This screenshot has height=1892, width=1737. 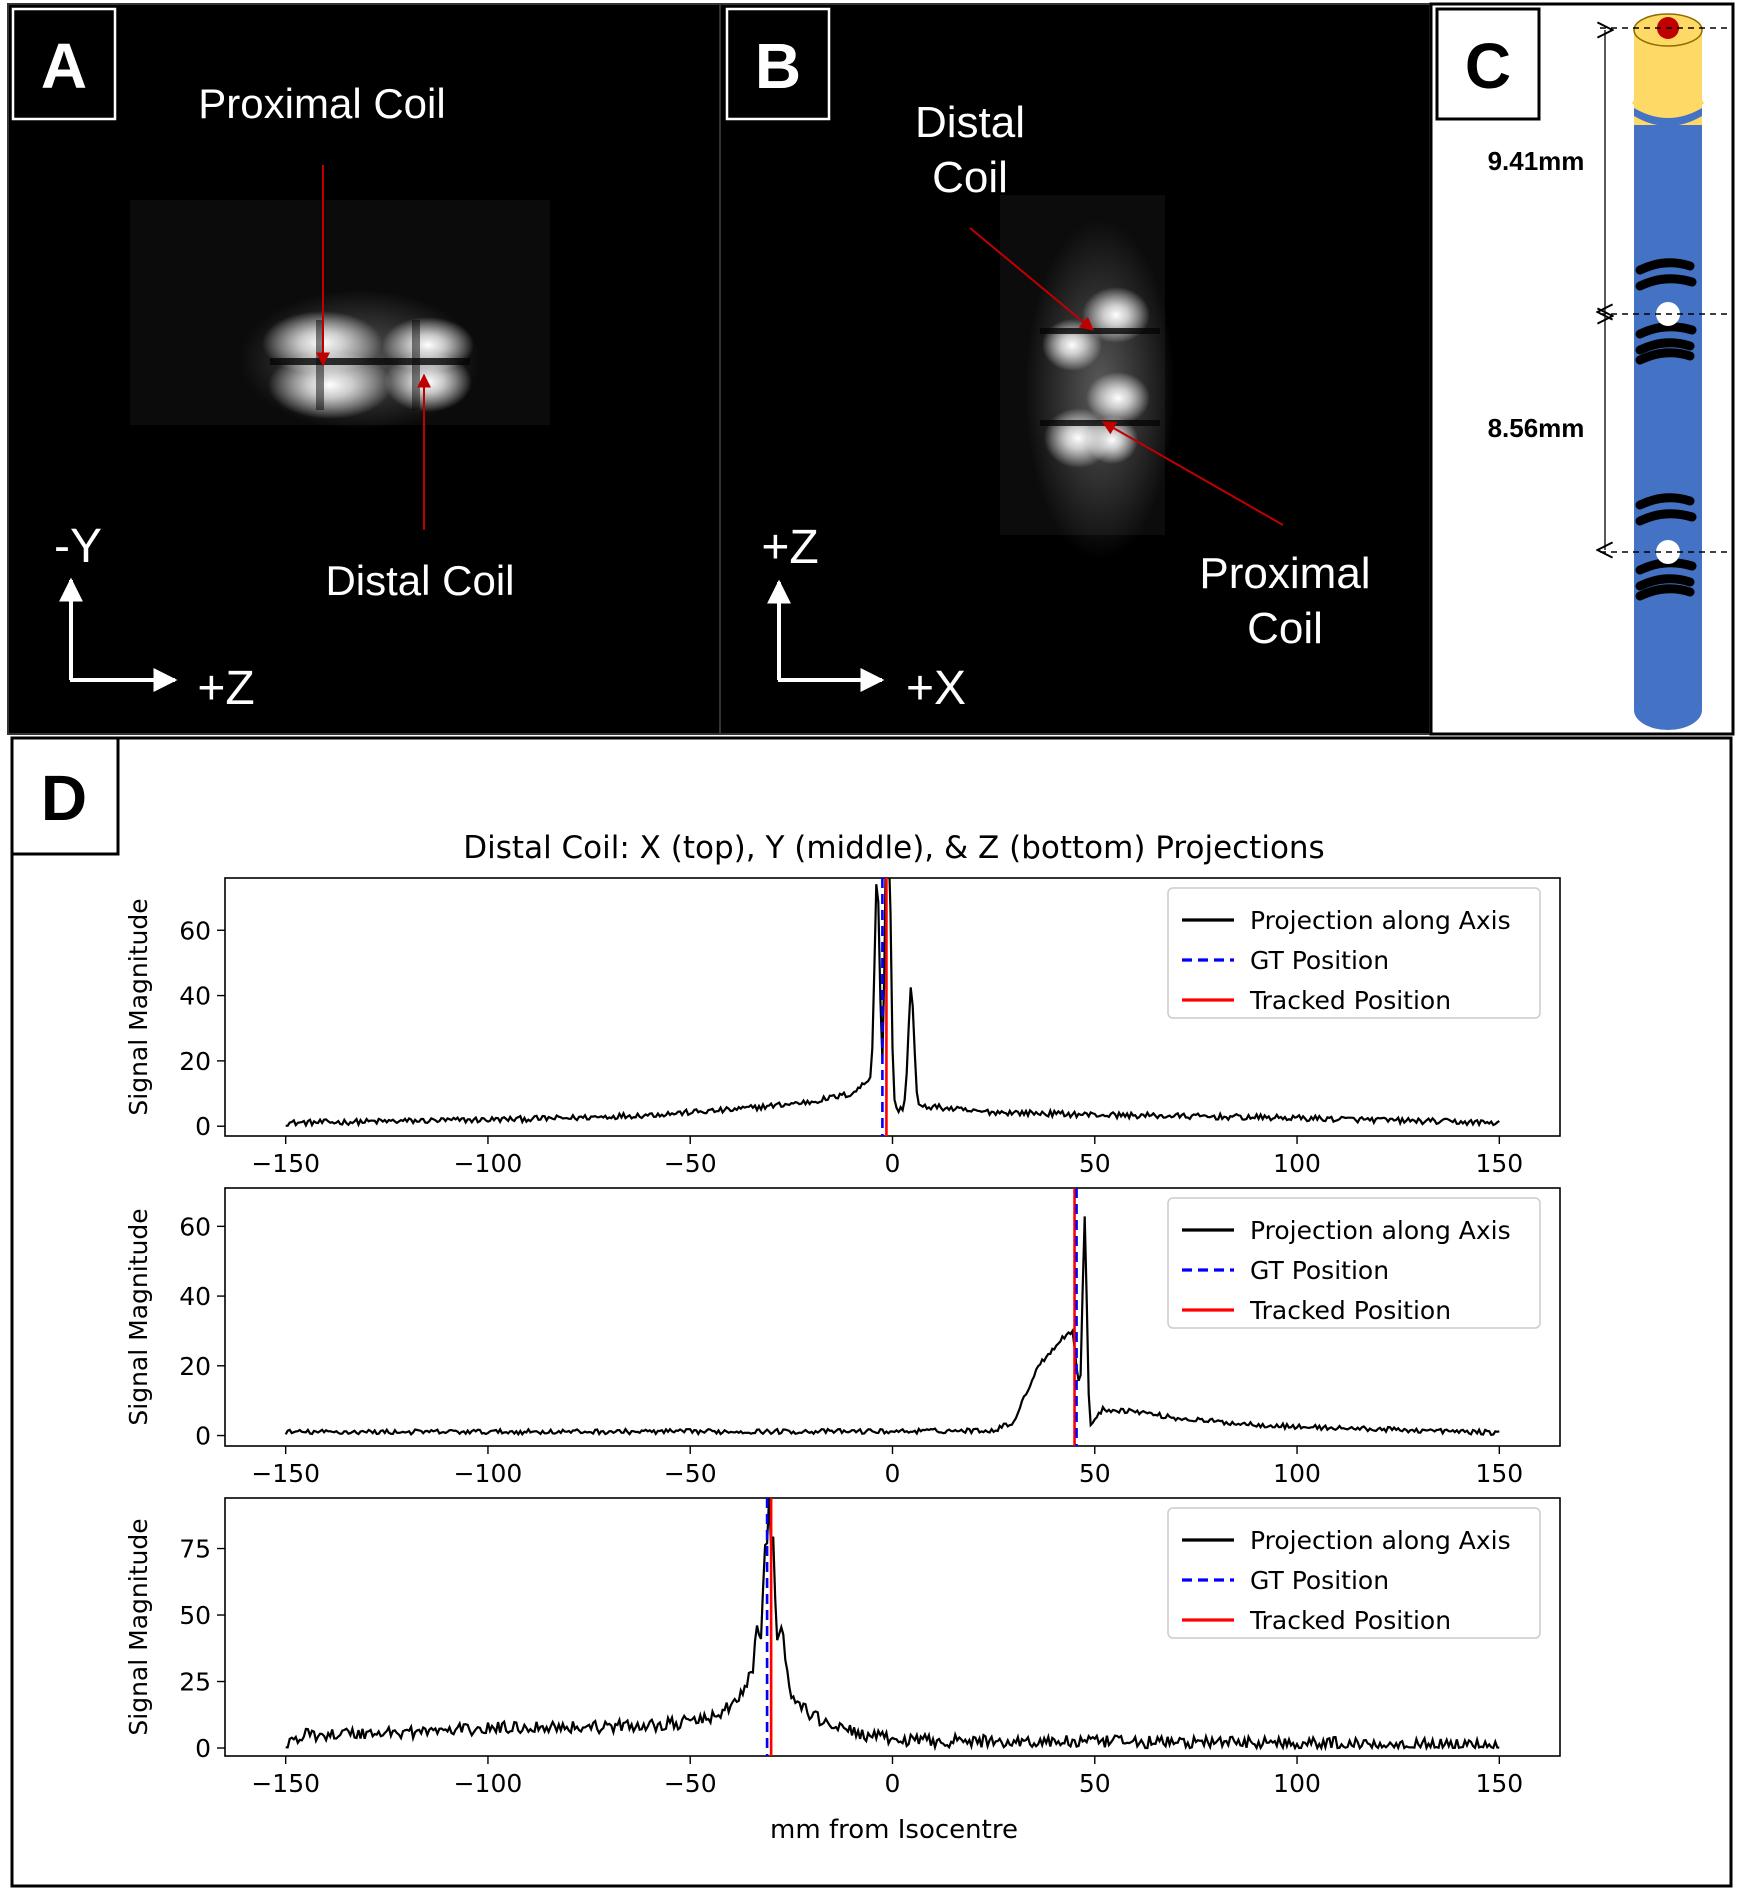 What do you see at coordinates (778, 66) in the screenshot?
I see `panel-b-letter: B` at bounding box center [778, 66].